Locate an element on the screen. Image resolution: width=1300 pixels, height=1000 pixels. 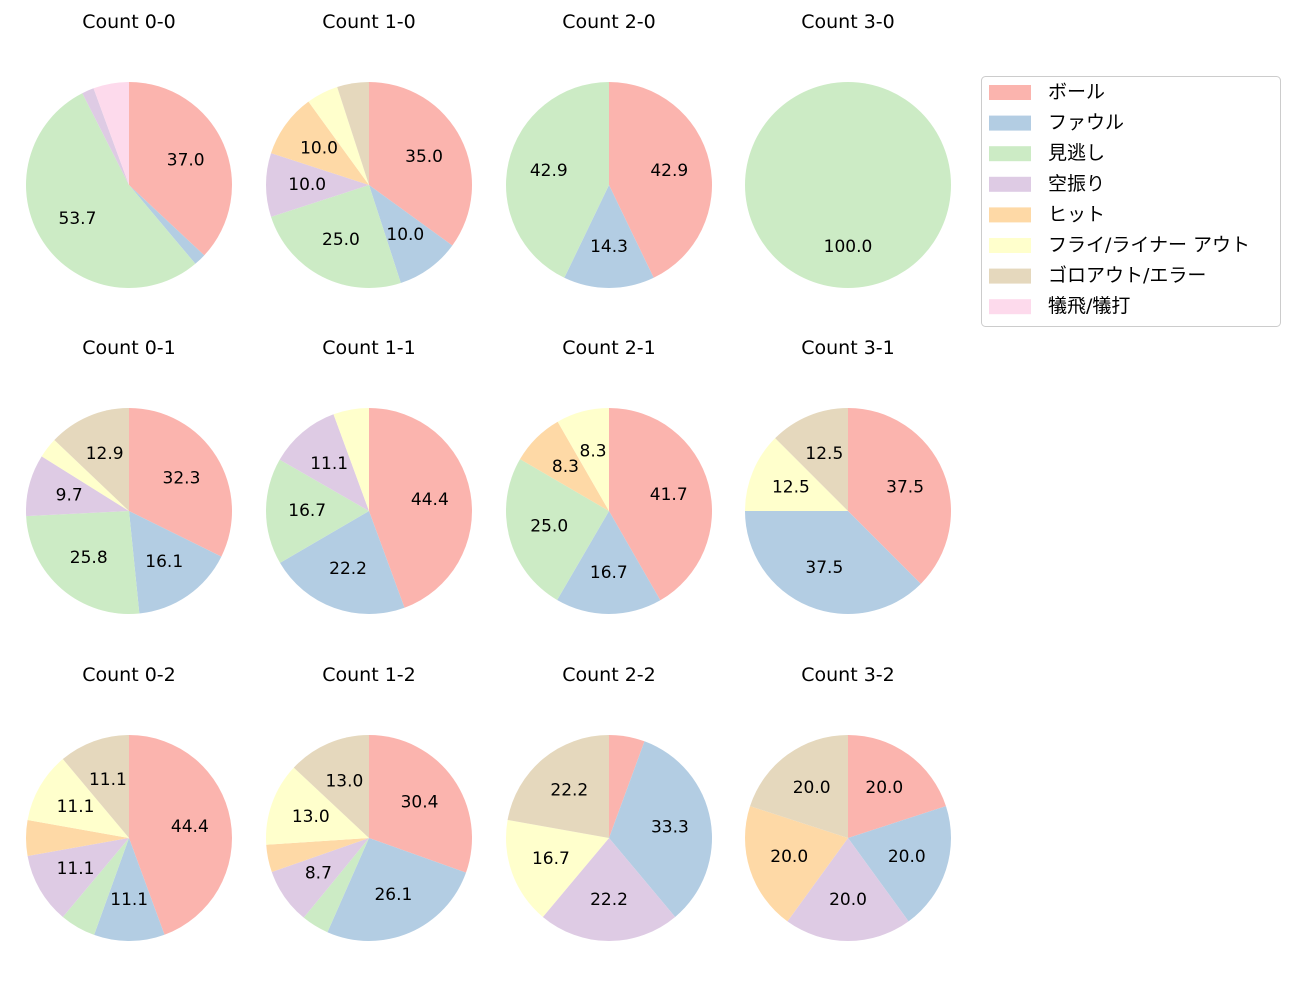
legend-label: ヒット is located at coordinates (1076, 214).